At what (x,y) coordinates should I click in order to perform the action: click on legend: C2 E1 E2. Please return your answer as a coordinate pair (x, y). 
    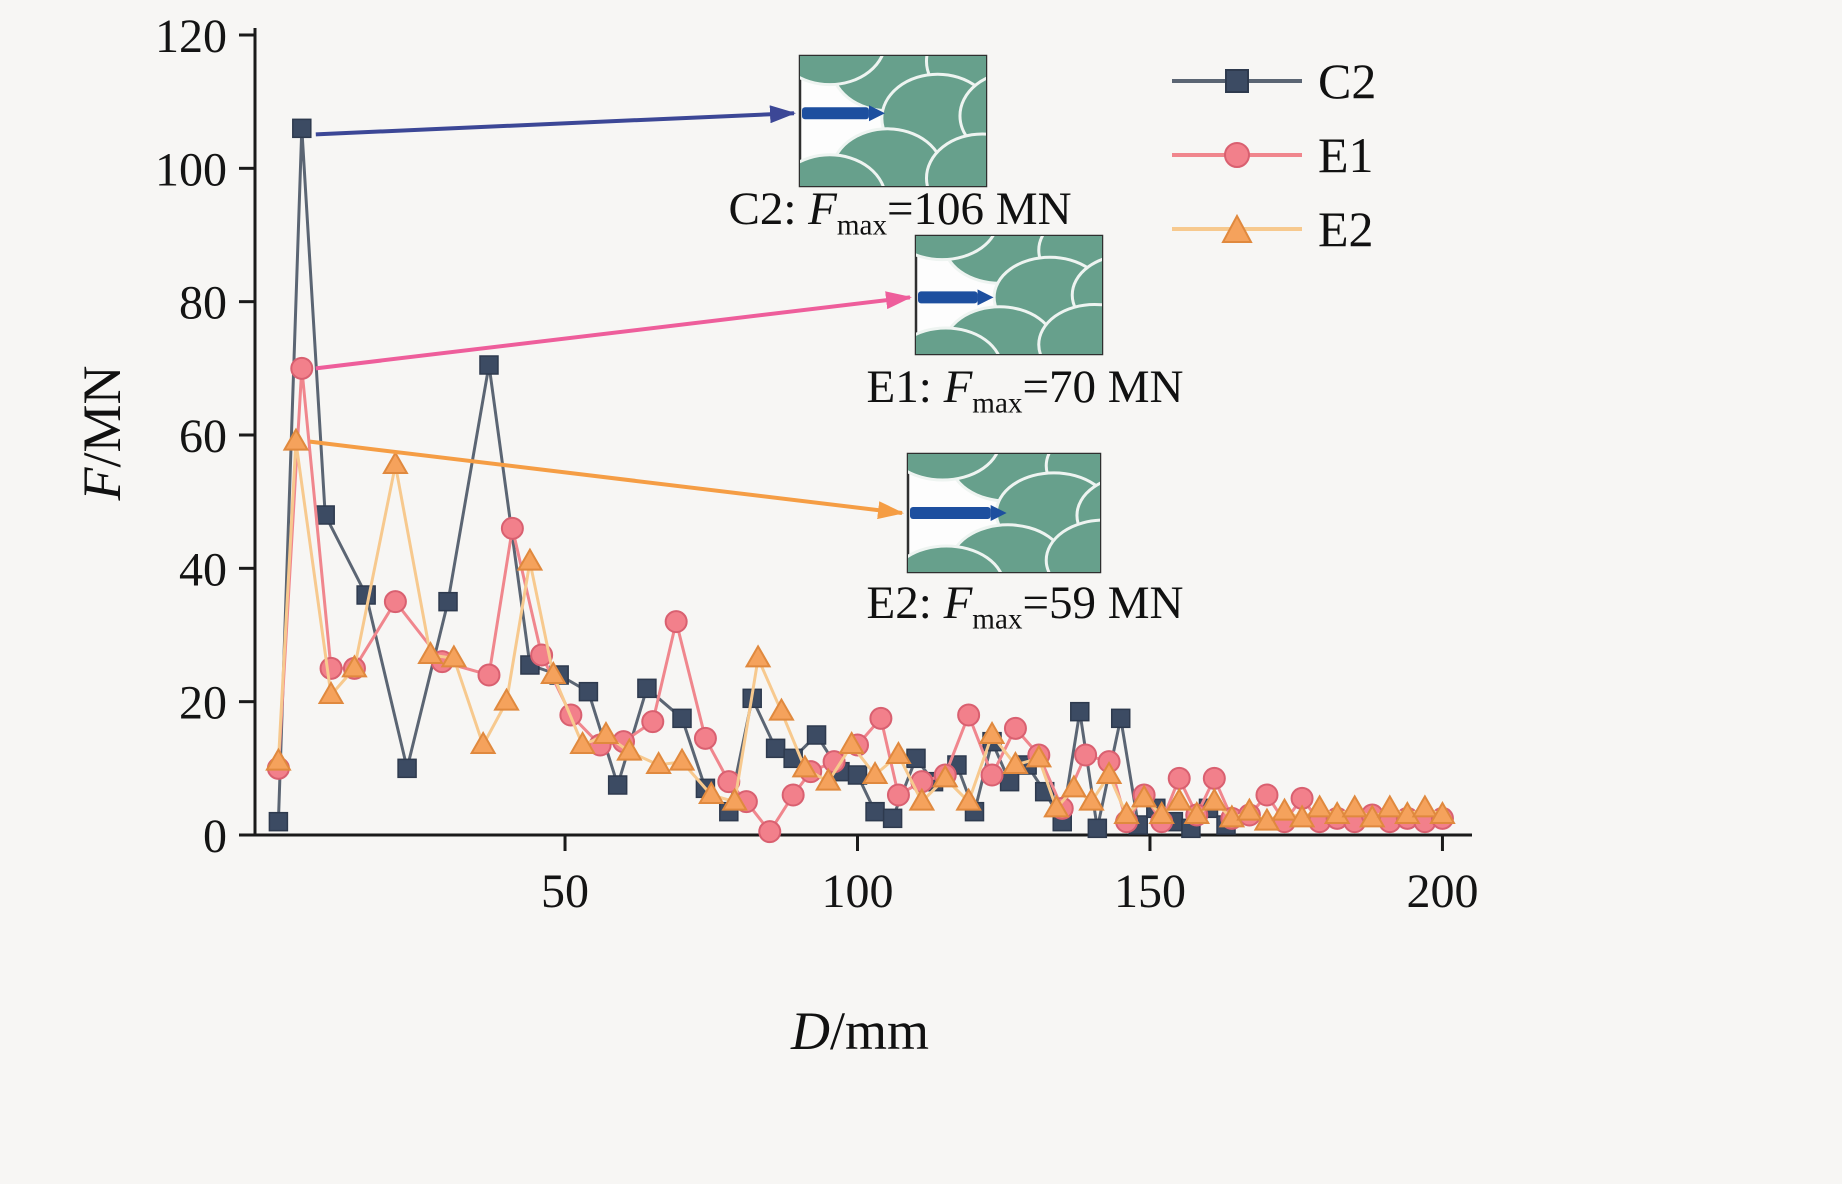
    Looking at the image, I should click on (1274, 155).